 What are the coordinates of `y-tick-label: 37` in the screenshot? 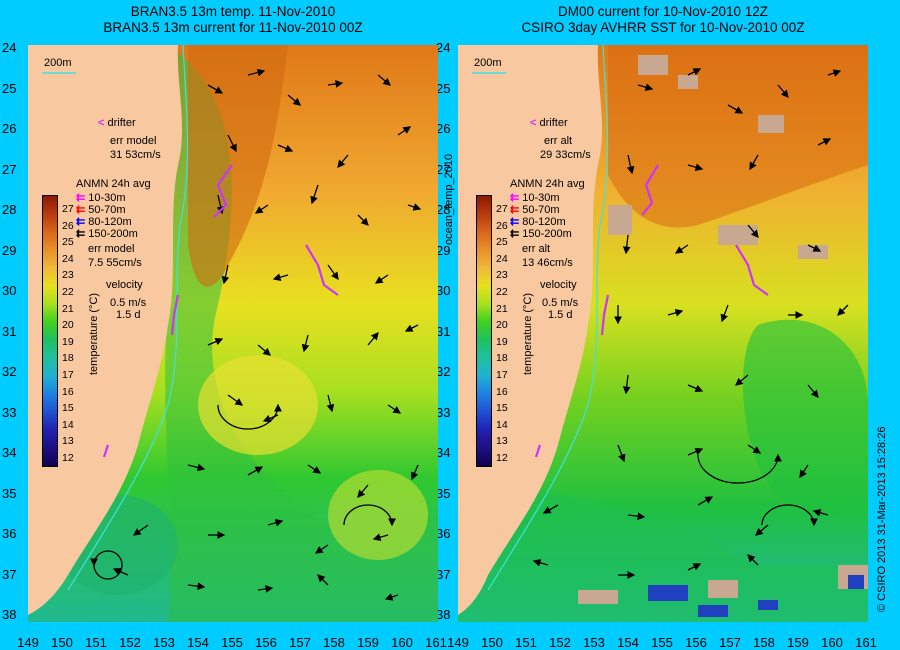 It's located at (9, 574).